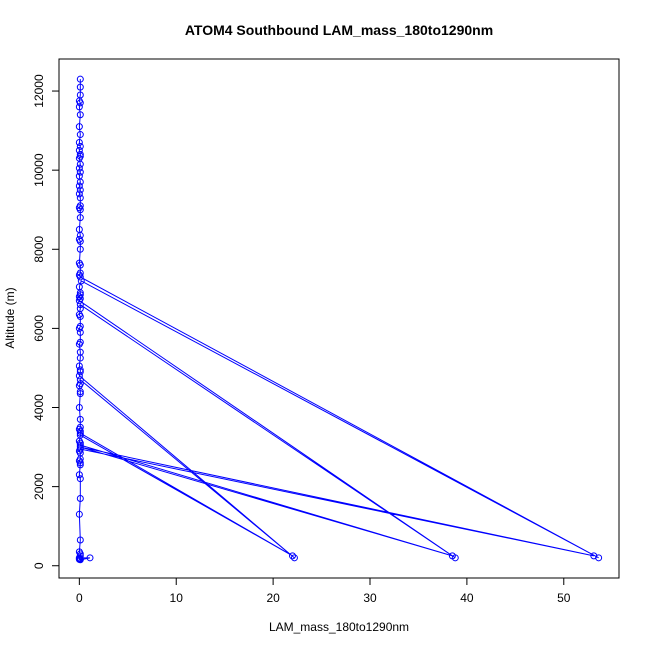  Describe the element at coordinates (39, 91) in the screenshot. I see `y-tick-label: 12000` at that location.